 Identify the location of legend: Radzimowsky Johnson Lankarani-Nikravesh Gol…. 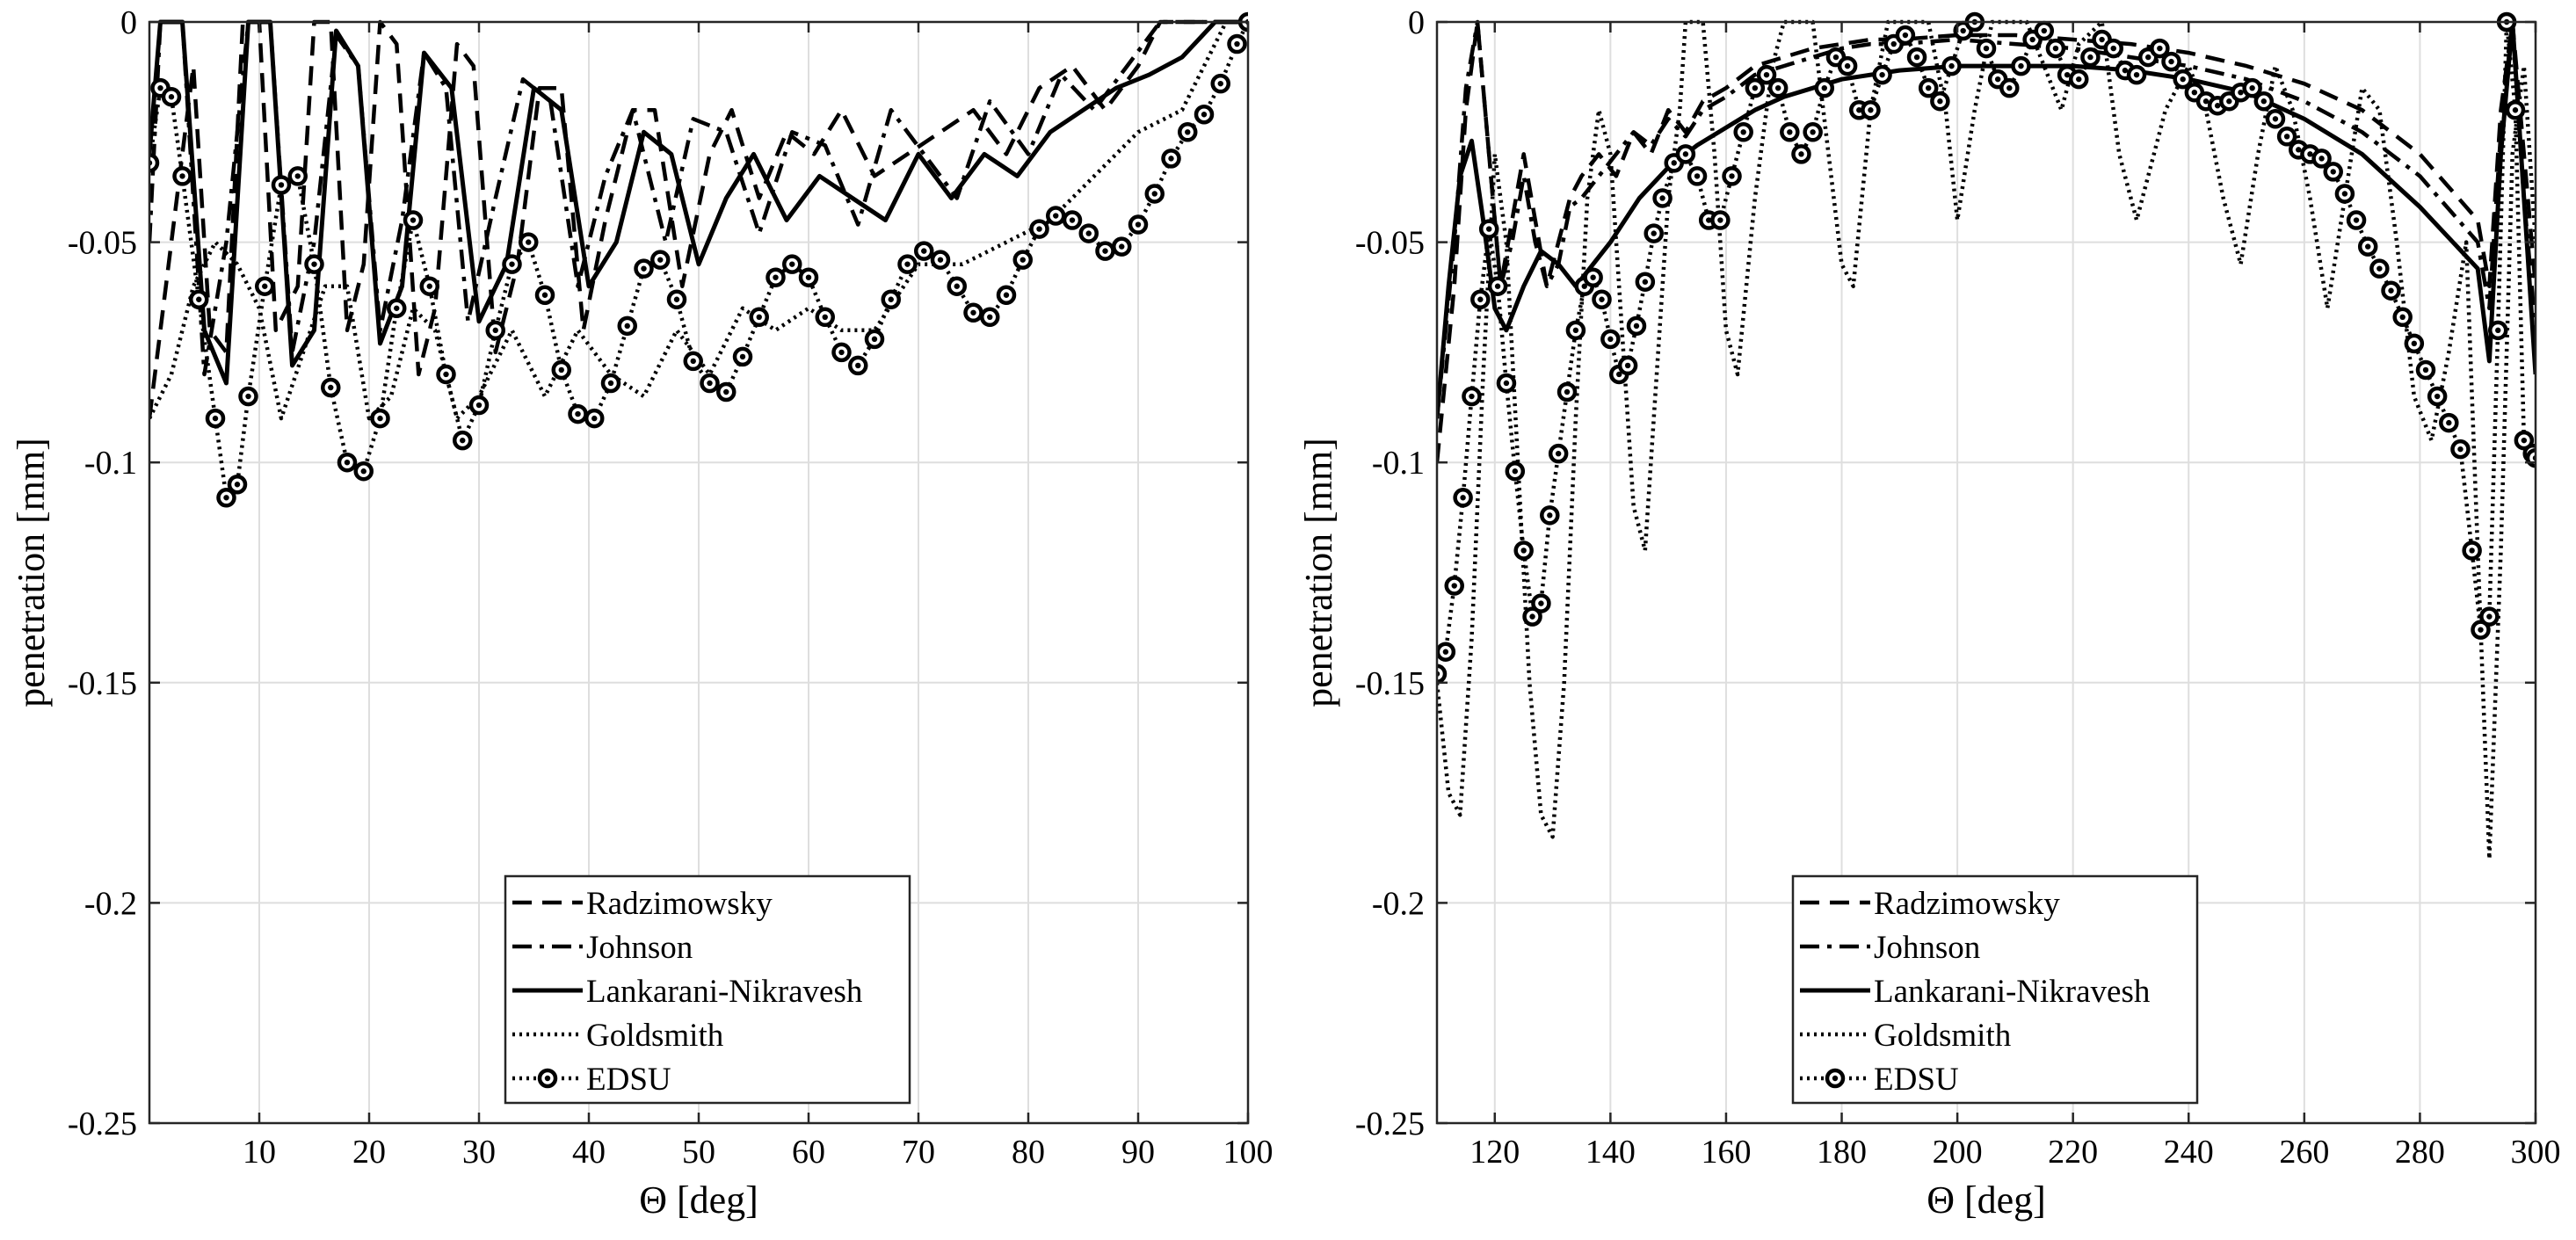
(1995, 989).